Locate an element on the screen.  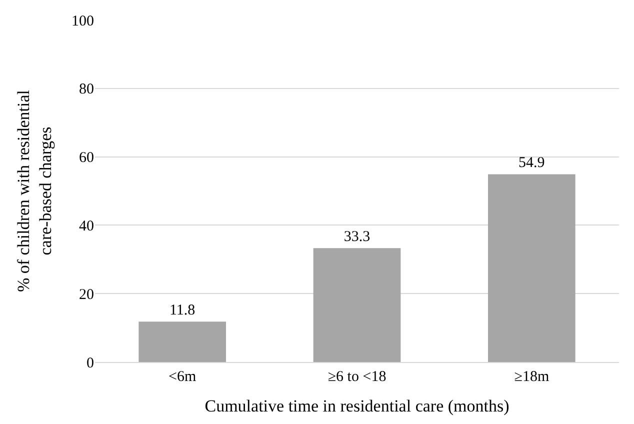
y-tick-label: 60 is located at coordinates (86, 158).